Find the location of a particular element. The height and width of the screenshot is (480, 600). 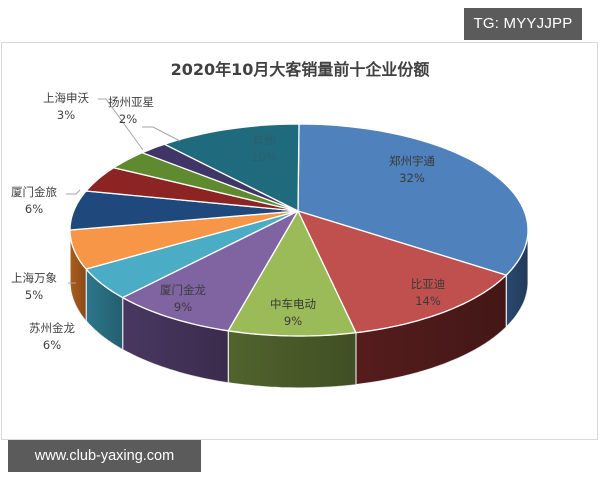

pie-slice-厦门金龙 is located at coordinates (210, 271).